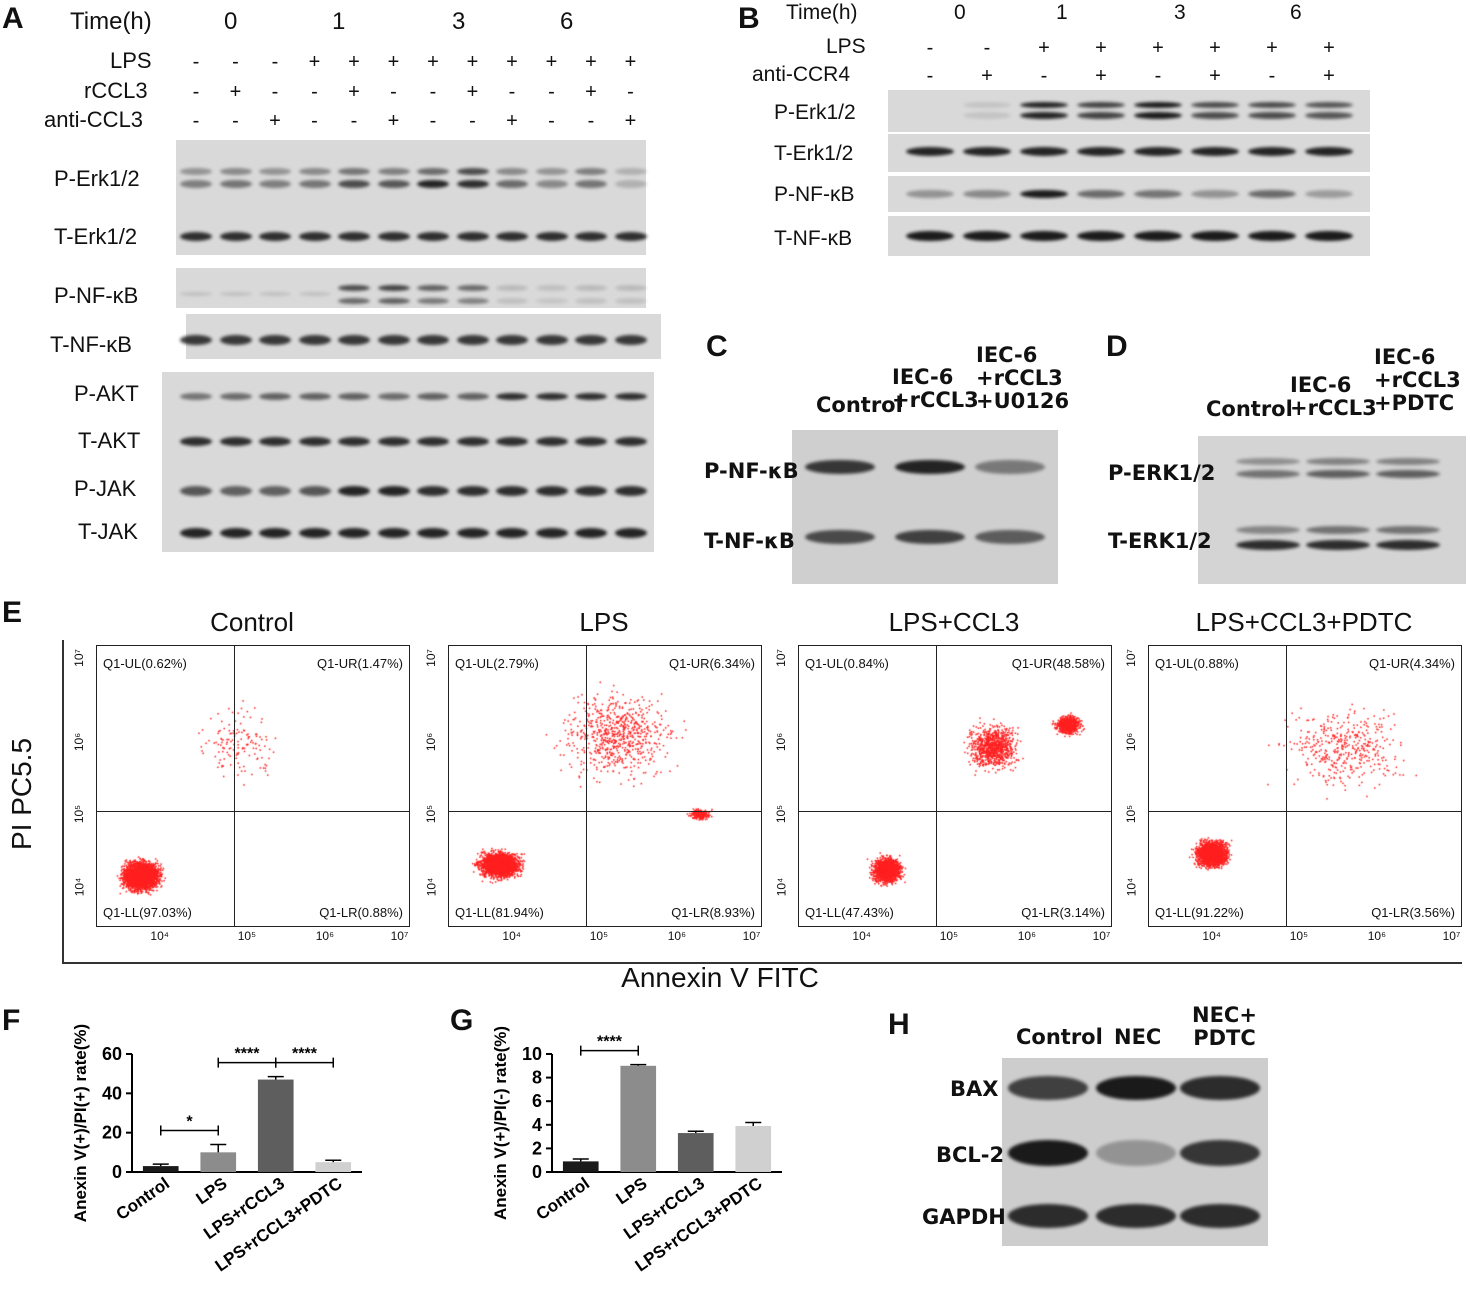 The width and height of the screenshot is (1470, 1295). I want to click on flow-quadrant-lr: Q1-LR(3.14%), so click(1063, 912).